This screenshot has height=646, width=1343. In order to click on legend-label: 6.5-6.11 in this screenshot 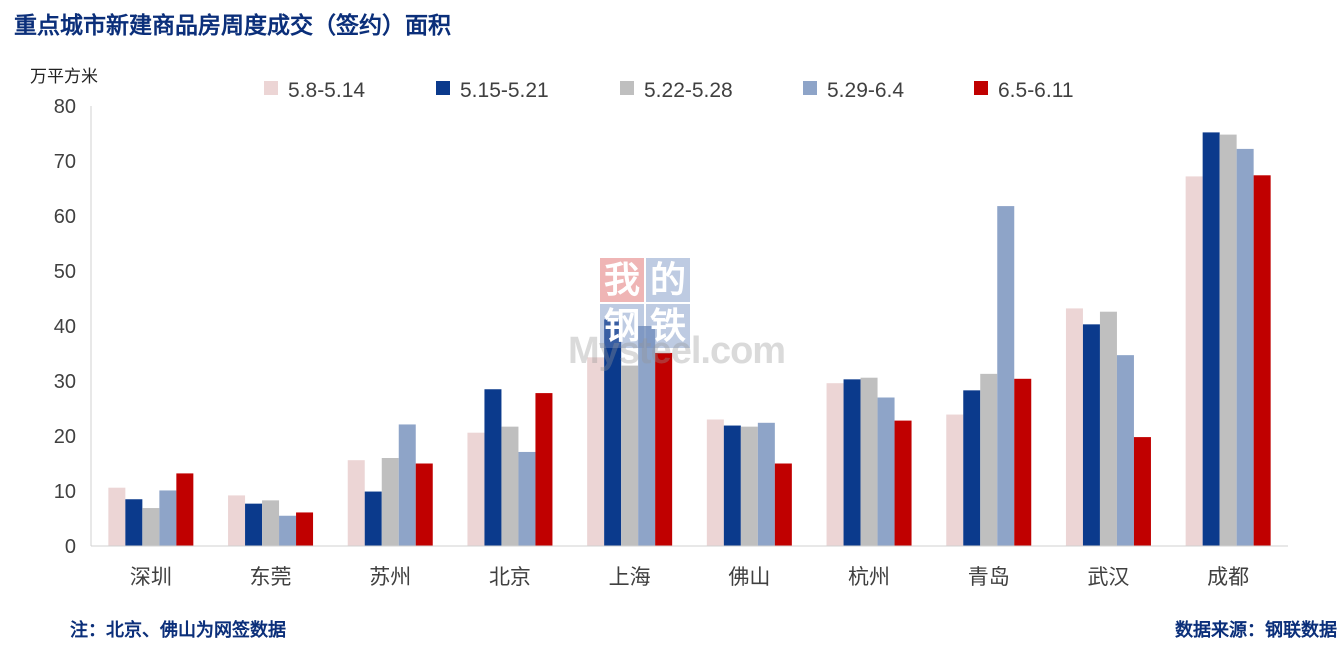, I will do `click(1036, 90)`.